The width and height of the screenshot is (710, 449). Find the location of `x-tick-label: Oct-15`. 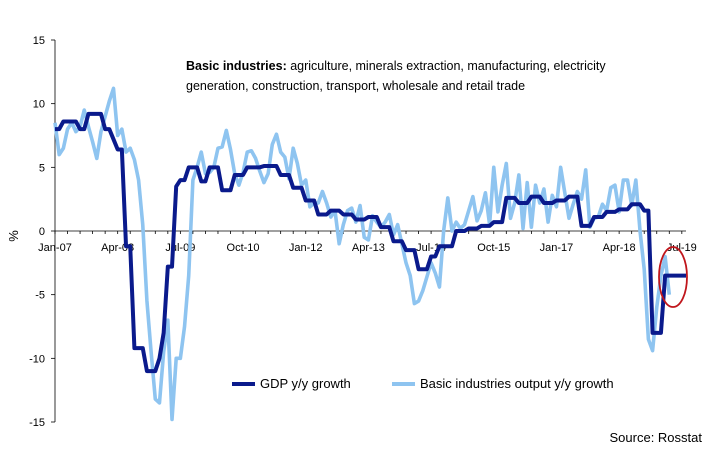

x-tick-label: Oct-15 is located at coordinates (493, 248).